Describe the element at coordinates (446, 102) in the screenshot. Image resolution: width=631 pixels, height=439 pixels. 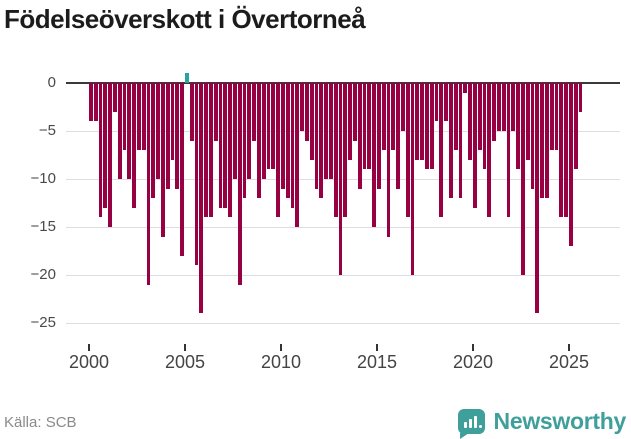
I see `bar-2018-K3` at that location.